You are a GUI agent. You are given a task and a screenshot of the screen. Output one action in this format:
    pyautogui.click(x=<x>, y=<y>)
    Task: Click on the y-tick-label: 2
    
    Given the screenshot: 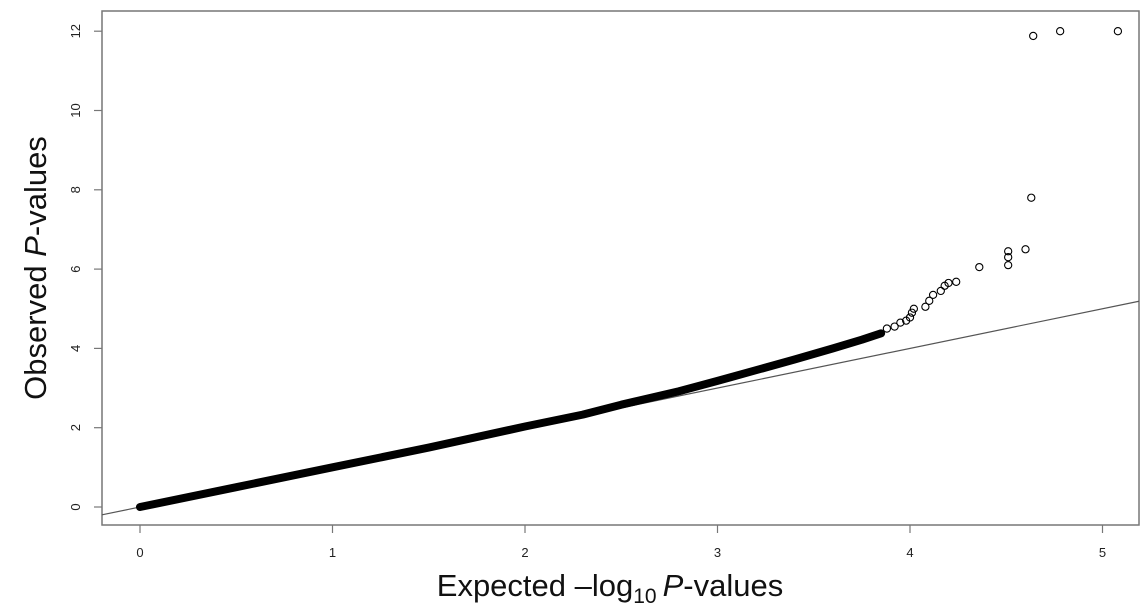 What is the action you would take?
    pyautogui.click(x=75, y=427)
    